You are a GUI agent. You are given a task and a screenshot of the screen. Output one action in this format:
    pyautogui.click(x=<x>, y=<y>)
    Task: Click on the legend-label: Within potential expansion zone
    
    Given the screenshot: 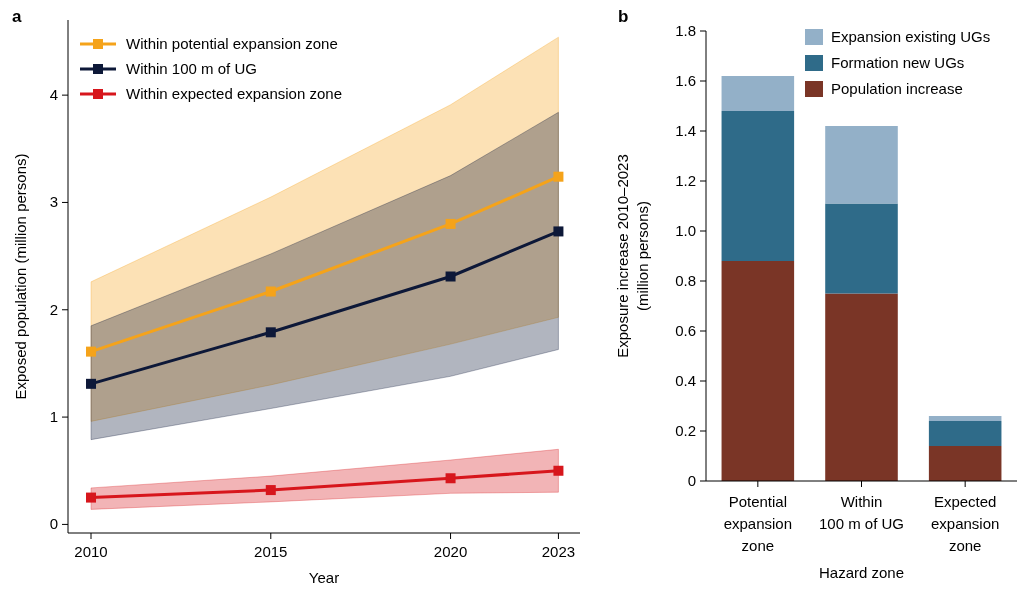 What is the action you would take?
    pyautogui.click(x=232, y=43)
    